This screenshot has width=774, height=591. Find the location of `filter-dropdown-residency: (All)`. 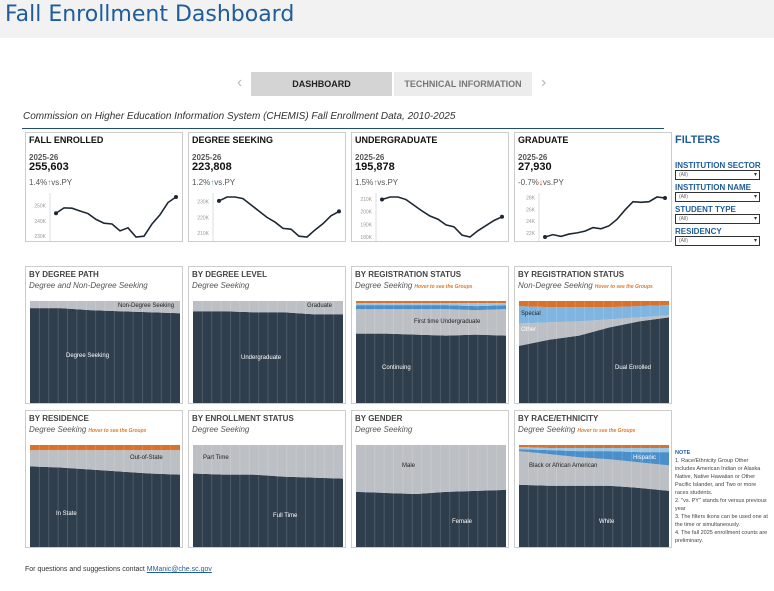

filter-dropdown-residency: (All) is located at coordinates (717, 241).